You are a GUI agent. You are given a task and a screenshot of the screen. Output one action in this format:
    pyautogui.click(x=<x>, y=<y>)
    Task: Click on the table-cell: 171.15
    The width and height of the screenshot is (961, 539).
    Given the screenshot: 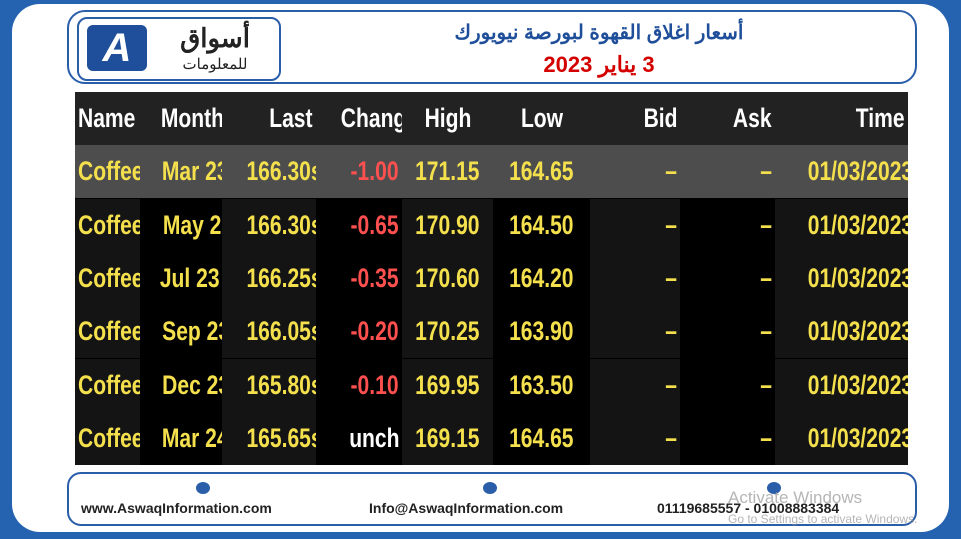 What is the action you would take?
    pyautogui.click(x=447, y=172)
    